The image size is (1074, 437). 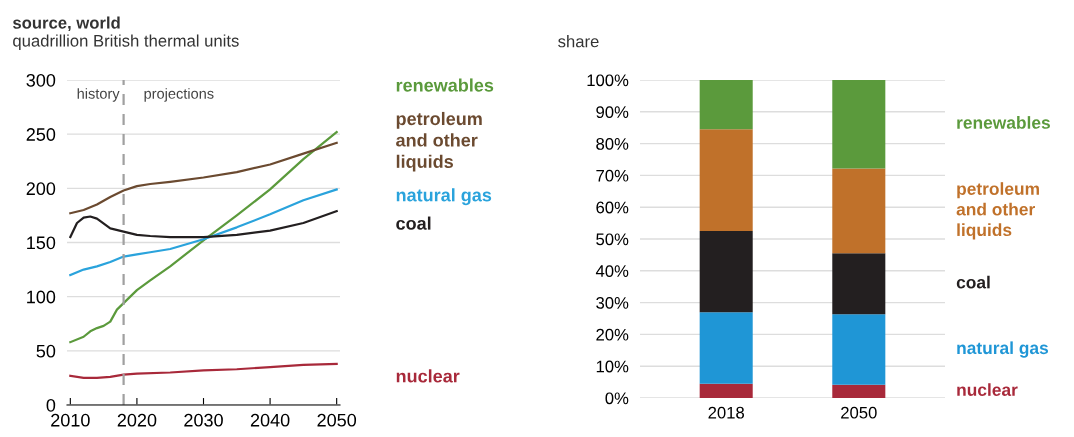 I want to click on y-tick-label: 100%, so click(x=608, y=80).